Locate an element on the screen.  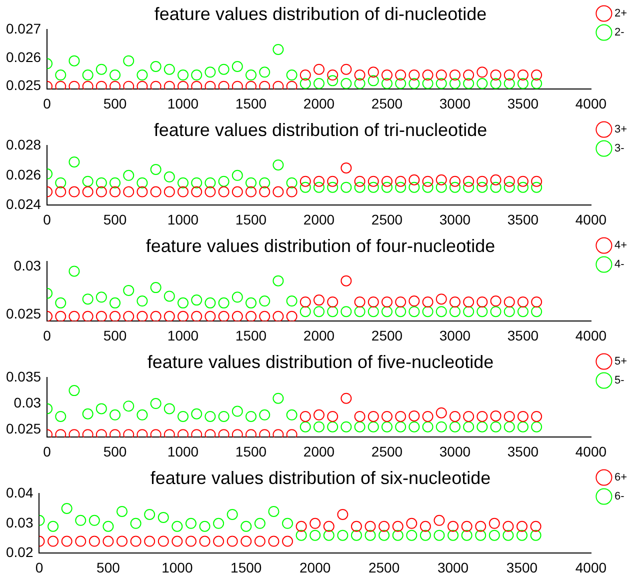
y-tick-label: 0.025 is located at coordinates (24, 428).